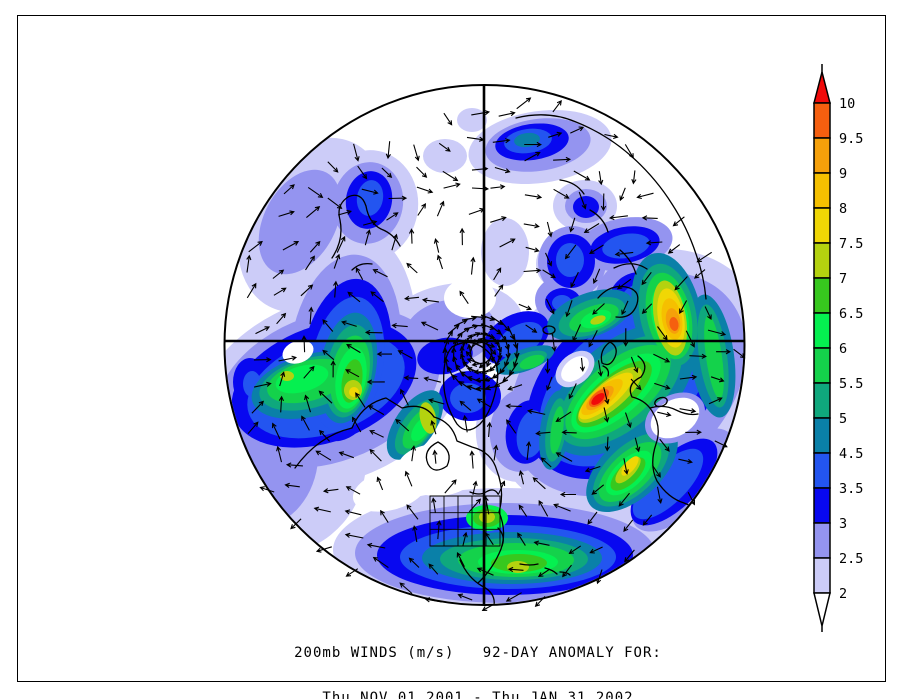 The image size is (904, 699). Describe the element at coordinates (851, 489) in the screenshot. I see `colorbar-tick-label: 3.5` at that location.